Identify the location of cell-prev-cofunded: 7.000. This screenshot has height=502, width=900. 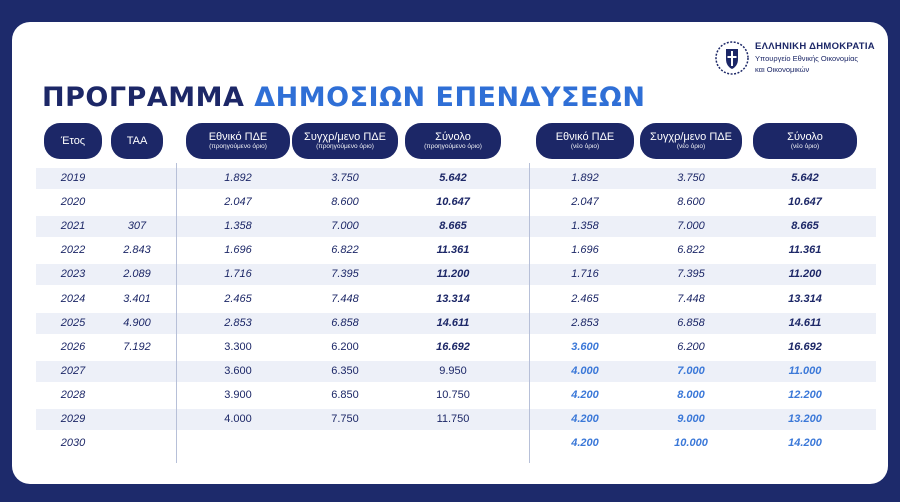
(345, 226).